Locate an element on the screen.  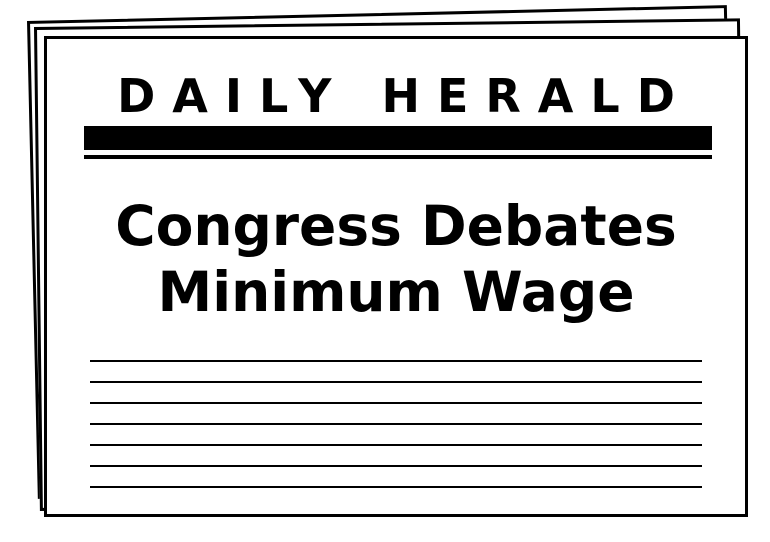
newspaper-masthead: DAILY HERALD is located at coordinates (404, 96).